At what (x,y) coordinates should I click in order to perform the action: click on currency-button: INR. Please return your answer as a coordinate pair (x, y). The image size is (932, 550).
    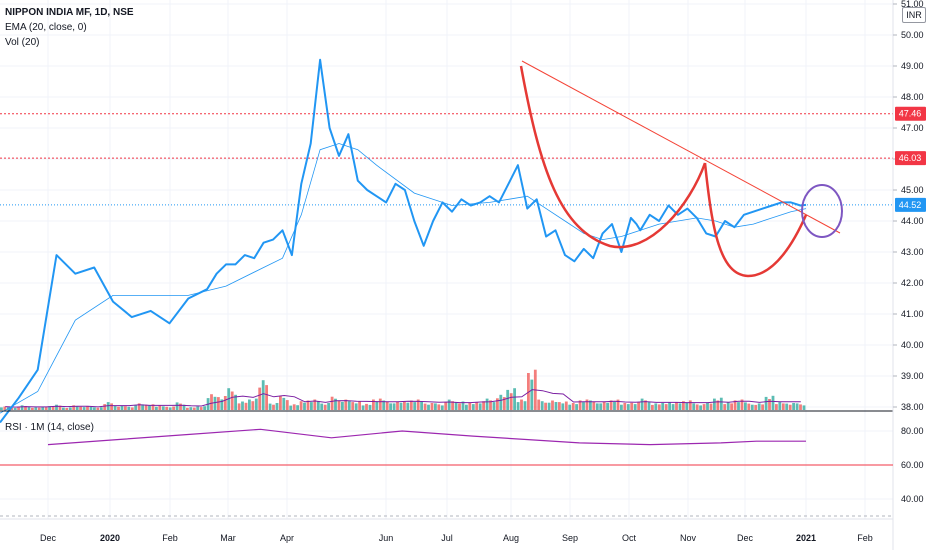
    Looking at the image, I should click on (914, 15).